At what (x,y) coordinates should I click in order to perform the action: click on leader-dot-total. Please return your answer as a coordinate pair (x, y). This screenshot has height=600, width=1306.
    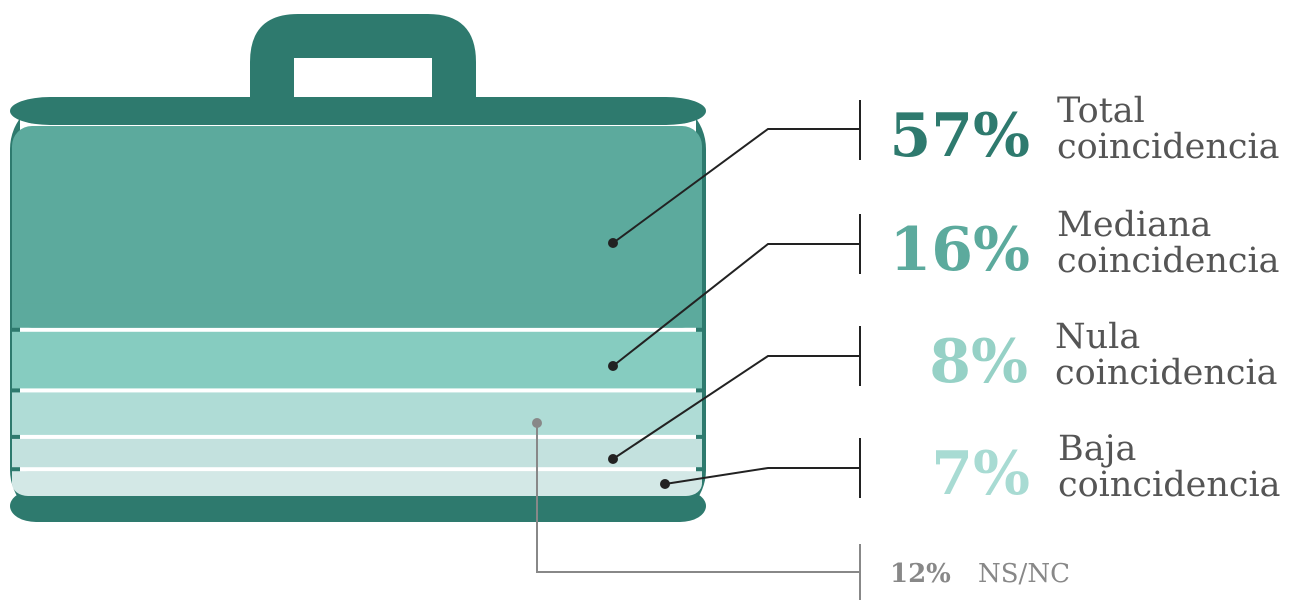
    Looking at the image, I should click on (613, 243).